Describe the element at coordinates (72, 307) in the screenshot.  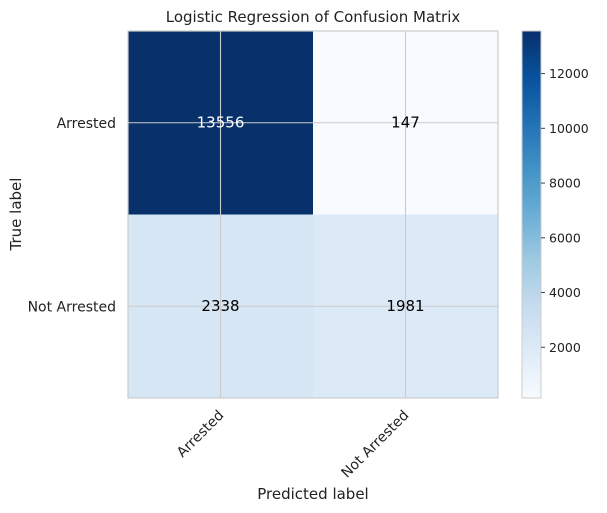
I see `y-tick-label: Not Arrested` at that location.